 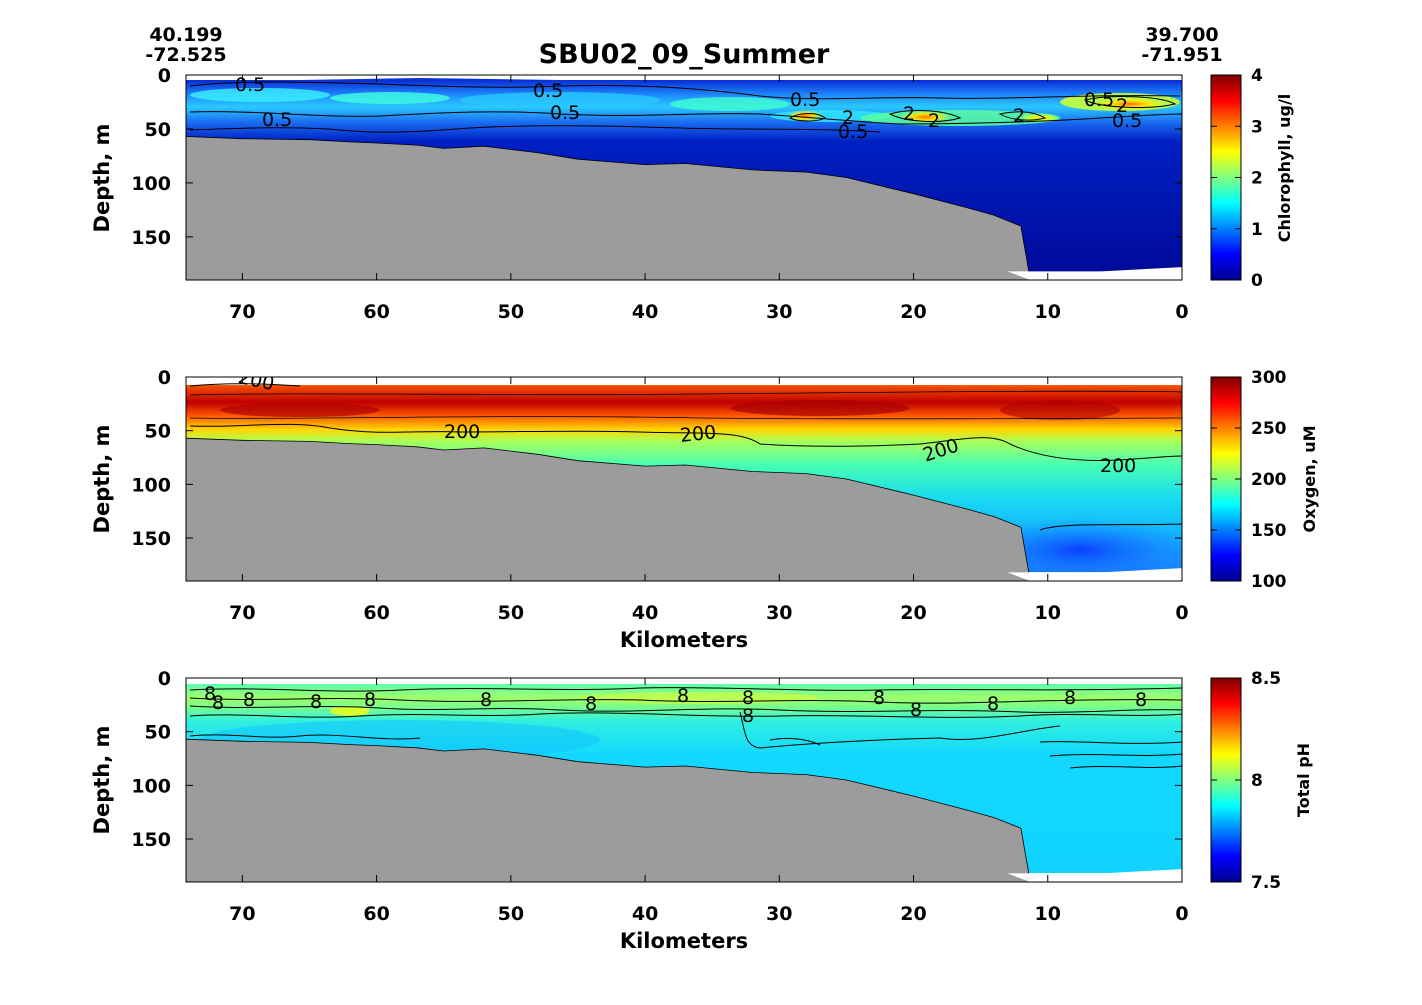 I want to click on oxygen-field: 200 200 200 200 200, so click(x=684, y=479).